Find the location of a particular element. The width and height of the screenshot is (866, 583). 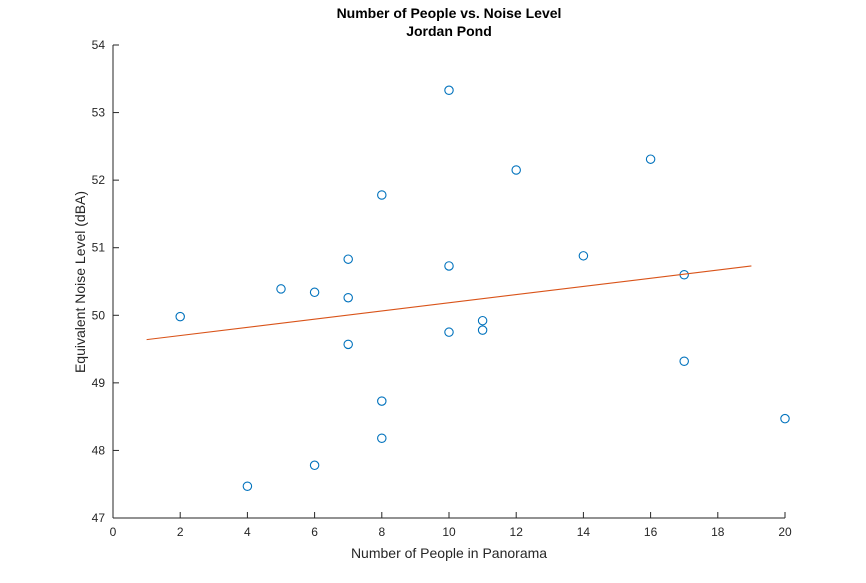

x-tick-label: 6 is located at coordinates (314, 532).